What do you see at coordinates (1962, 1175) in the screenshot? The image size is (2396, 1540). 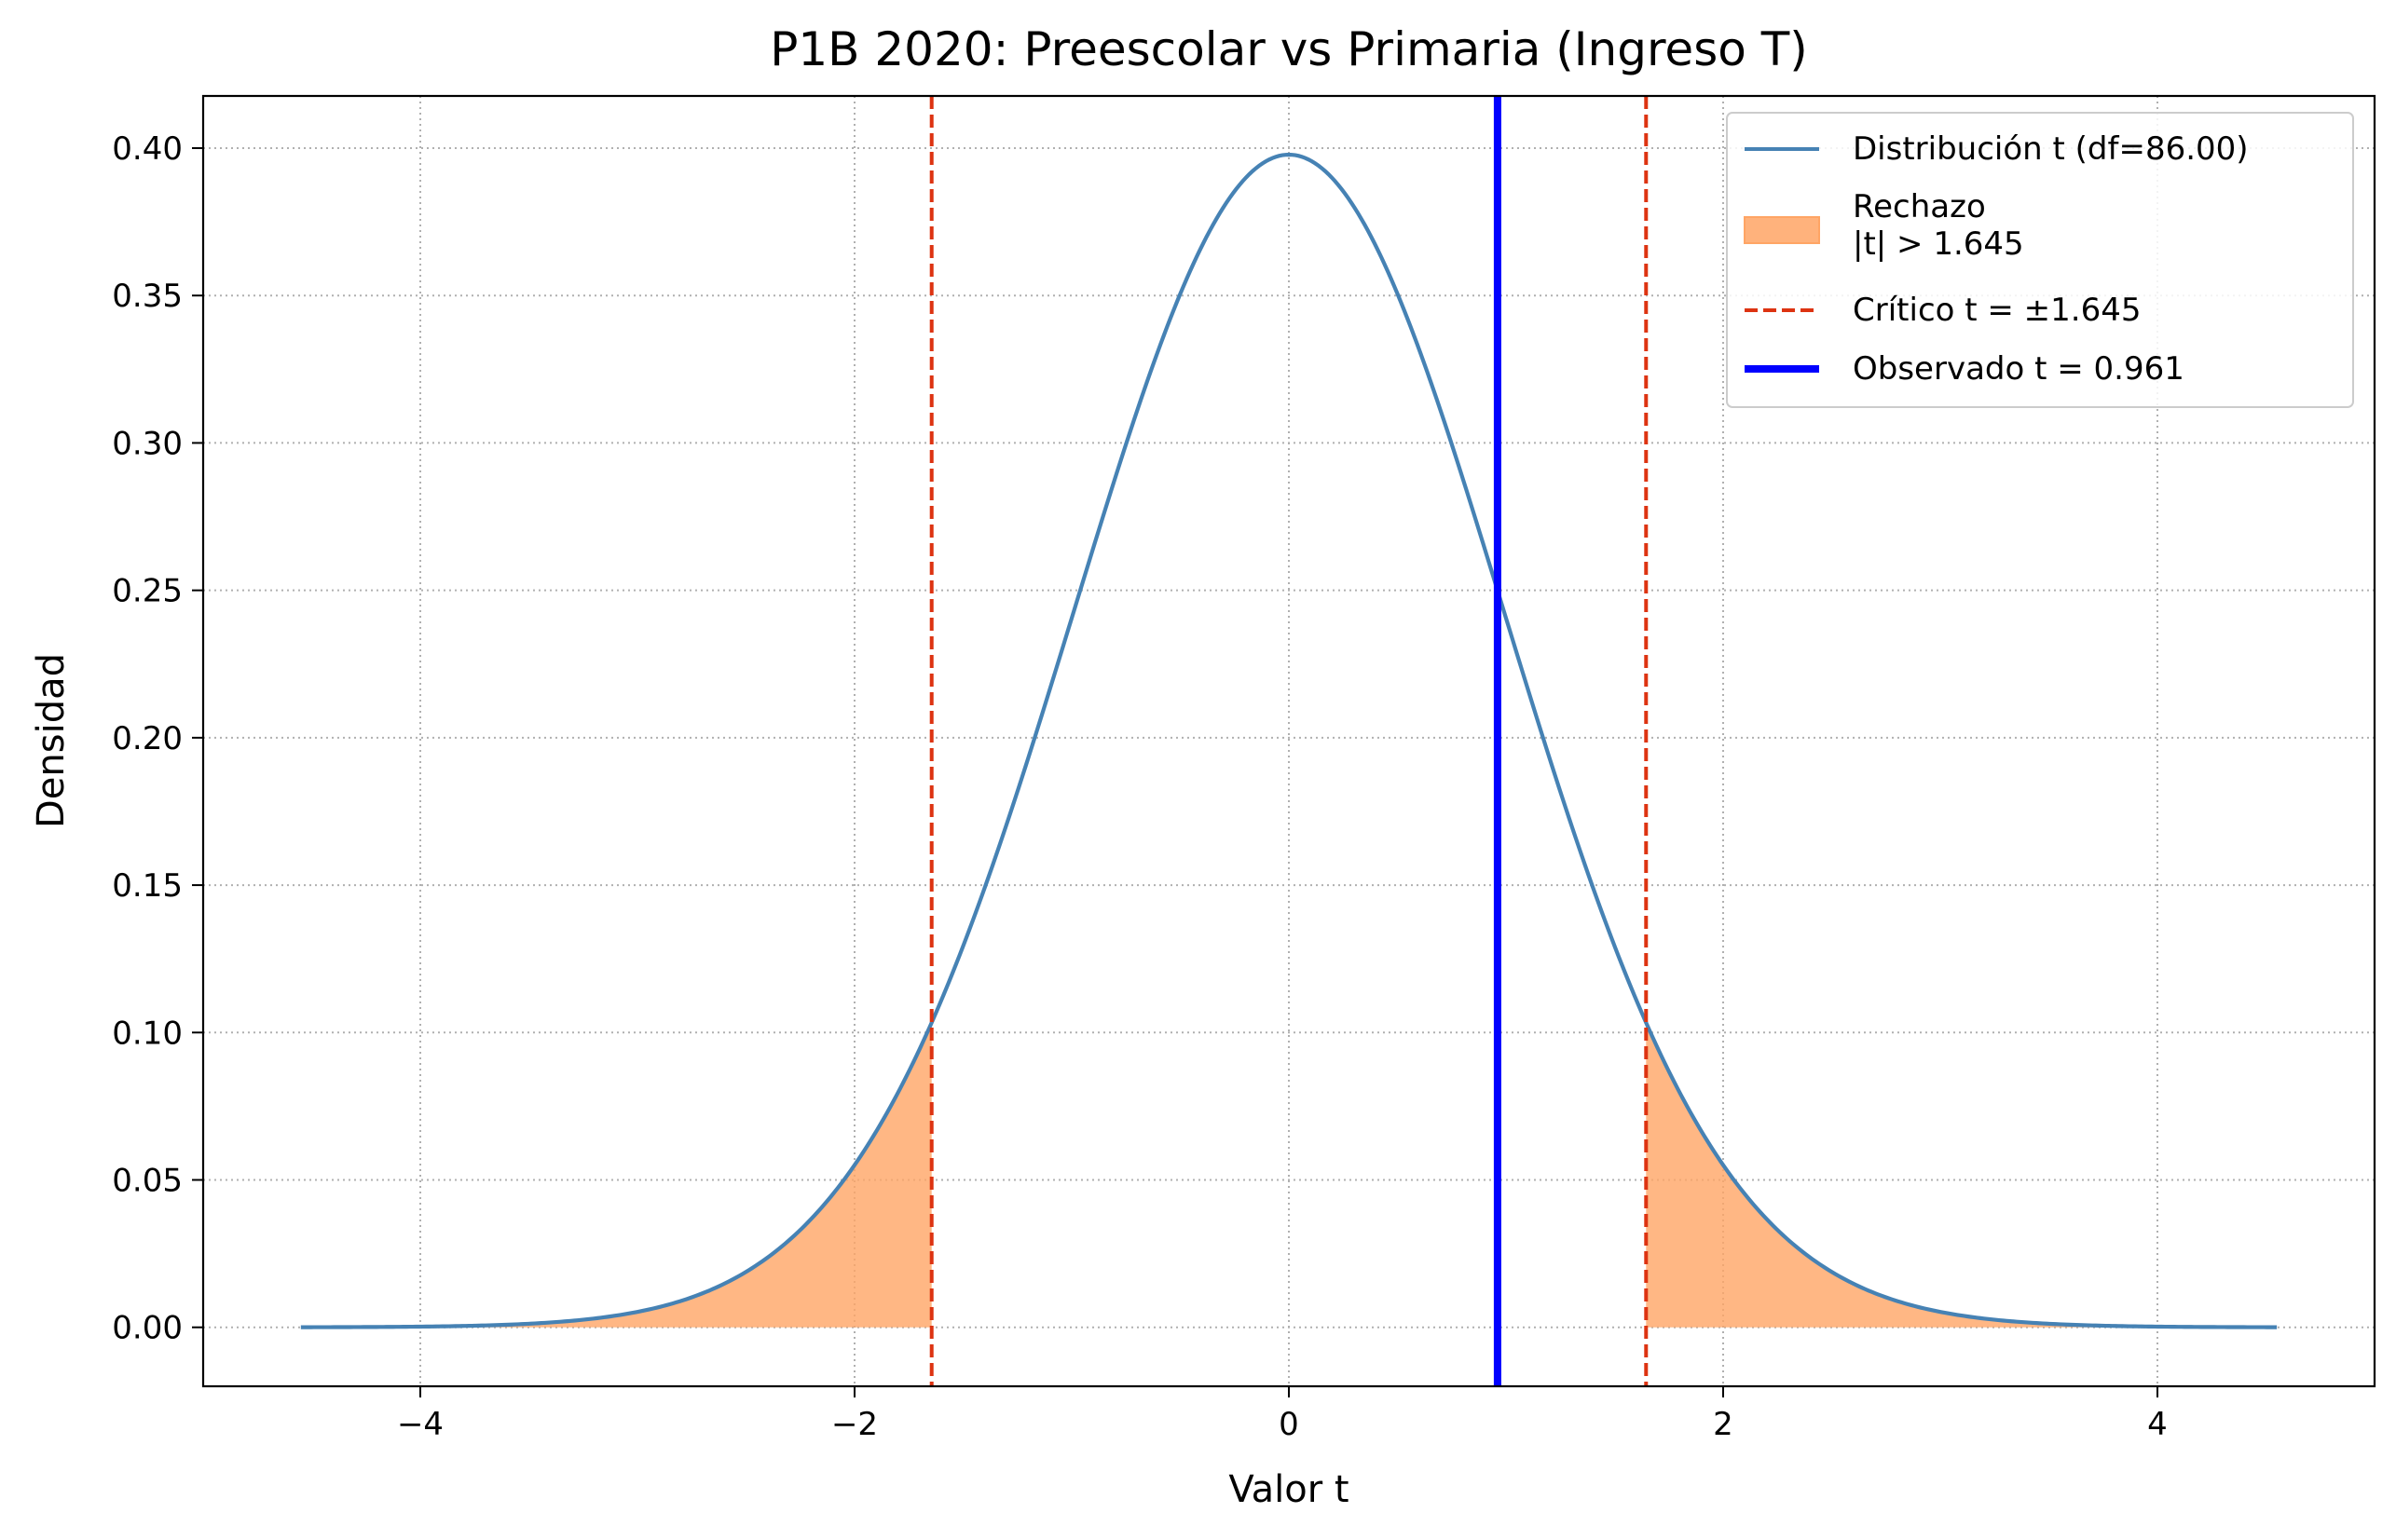 I see `rejection-area-right` at bounding box center [1962, 1175].